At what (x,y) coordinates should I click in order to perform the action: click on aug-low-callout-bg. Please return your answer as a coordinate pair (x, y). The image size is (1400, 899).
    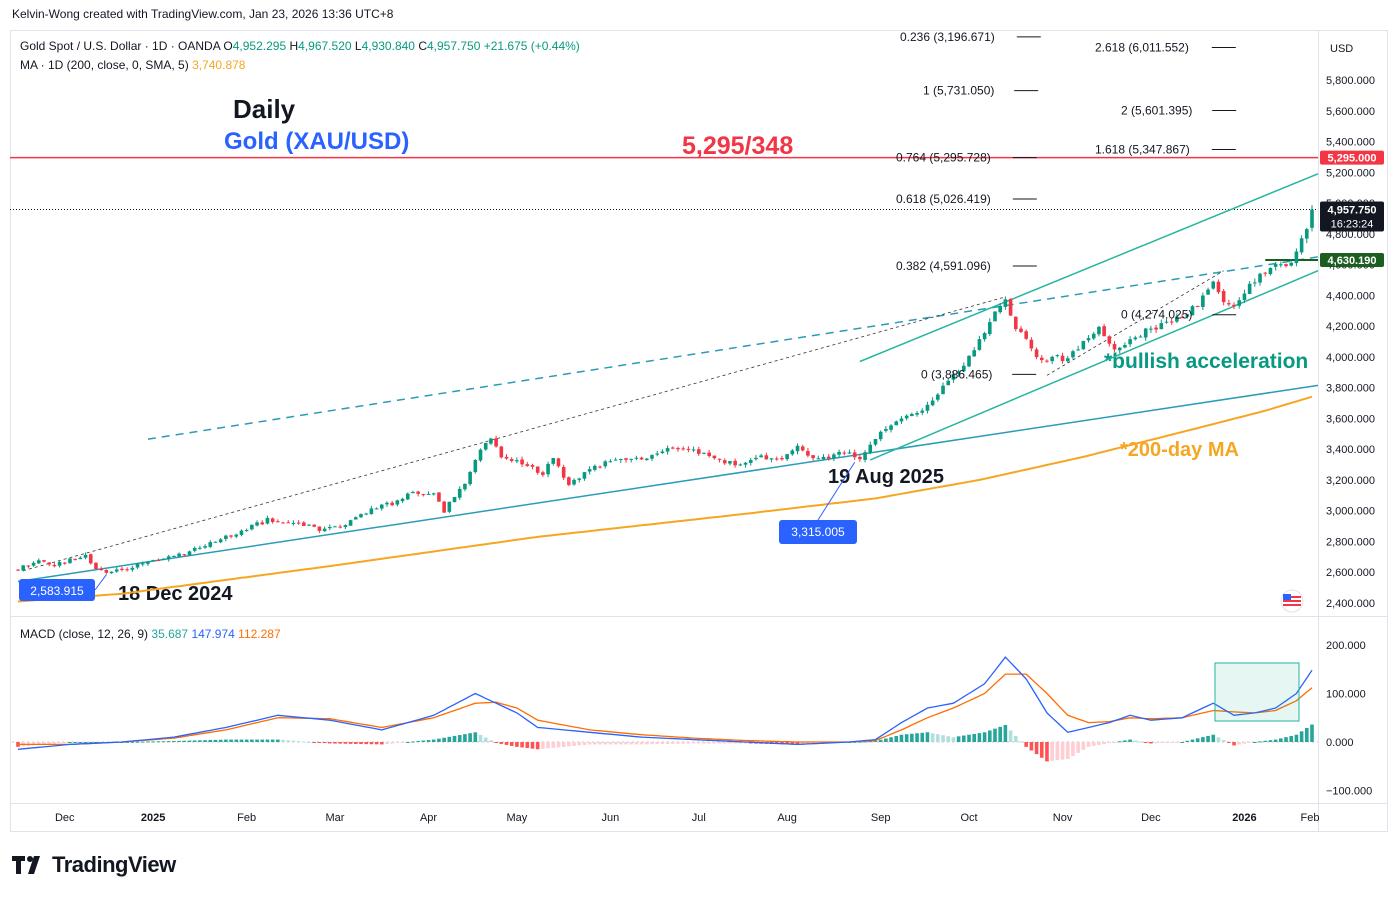
    Looking at the image, I should click on (818, 532).